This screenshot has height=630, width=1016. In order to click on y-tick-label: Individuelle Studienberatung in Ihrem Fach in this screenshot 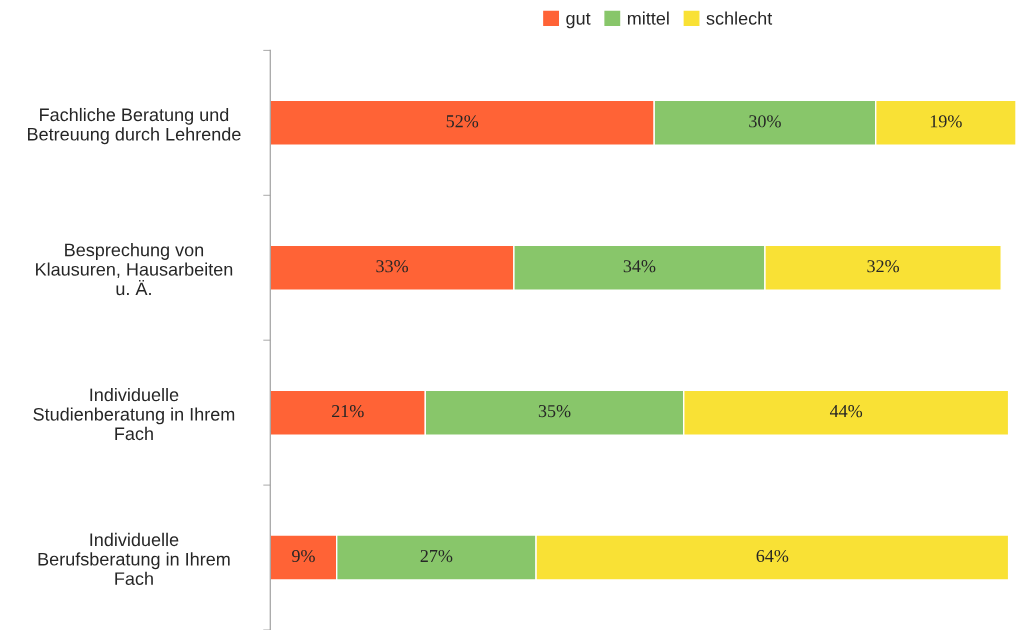, I will do `click(134, 414)`.